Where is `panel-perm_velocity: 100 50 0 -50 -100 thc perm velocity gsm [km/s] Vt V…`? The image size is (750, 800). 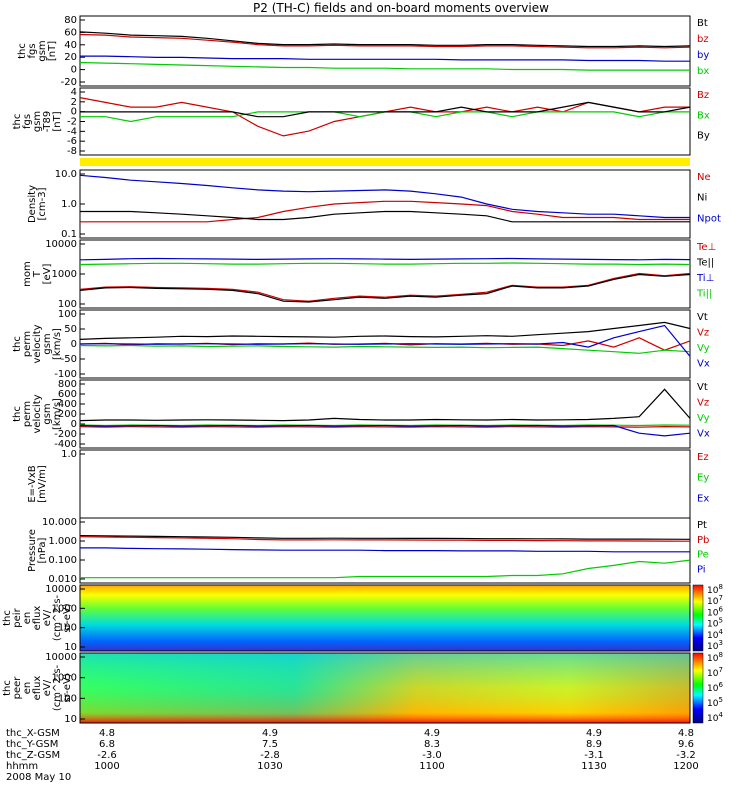
panel-perm_velocity: 100 50 0 -50 -100 thc perm velocity gsm [km/s] Vt V… is located at coordinates (361, 344).